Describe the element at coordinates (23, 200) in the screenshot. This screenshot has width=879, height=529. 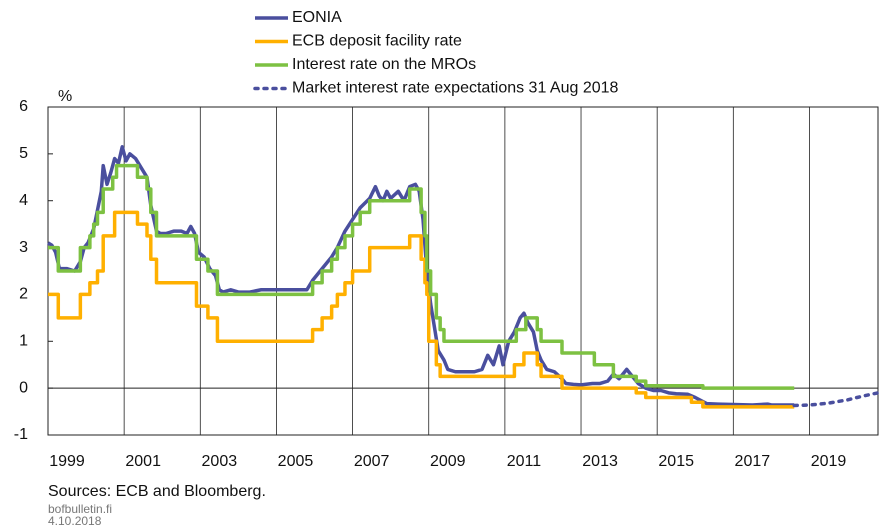
I see `y-tick-label: 4` at that location.